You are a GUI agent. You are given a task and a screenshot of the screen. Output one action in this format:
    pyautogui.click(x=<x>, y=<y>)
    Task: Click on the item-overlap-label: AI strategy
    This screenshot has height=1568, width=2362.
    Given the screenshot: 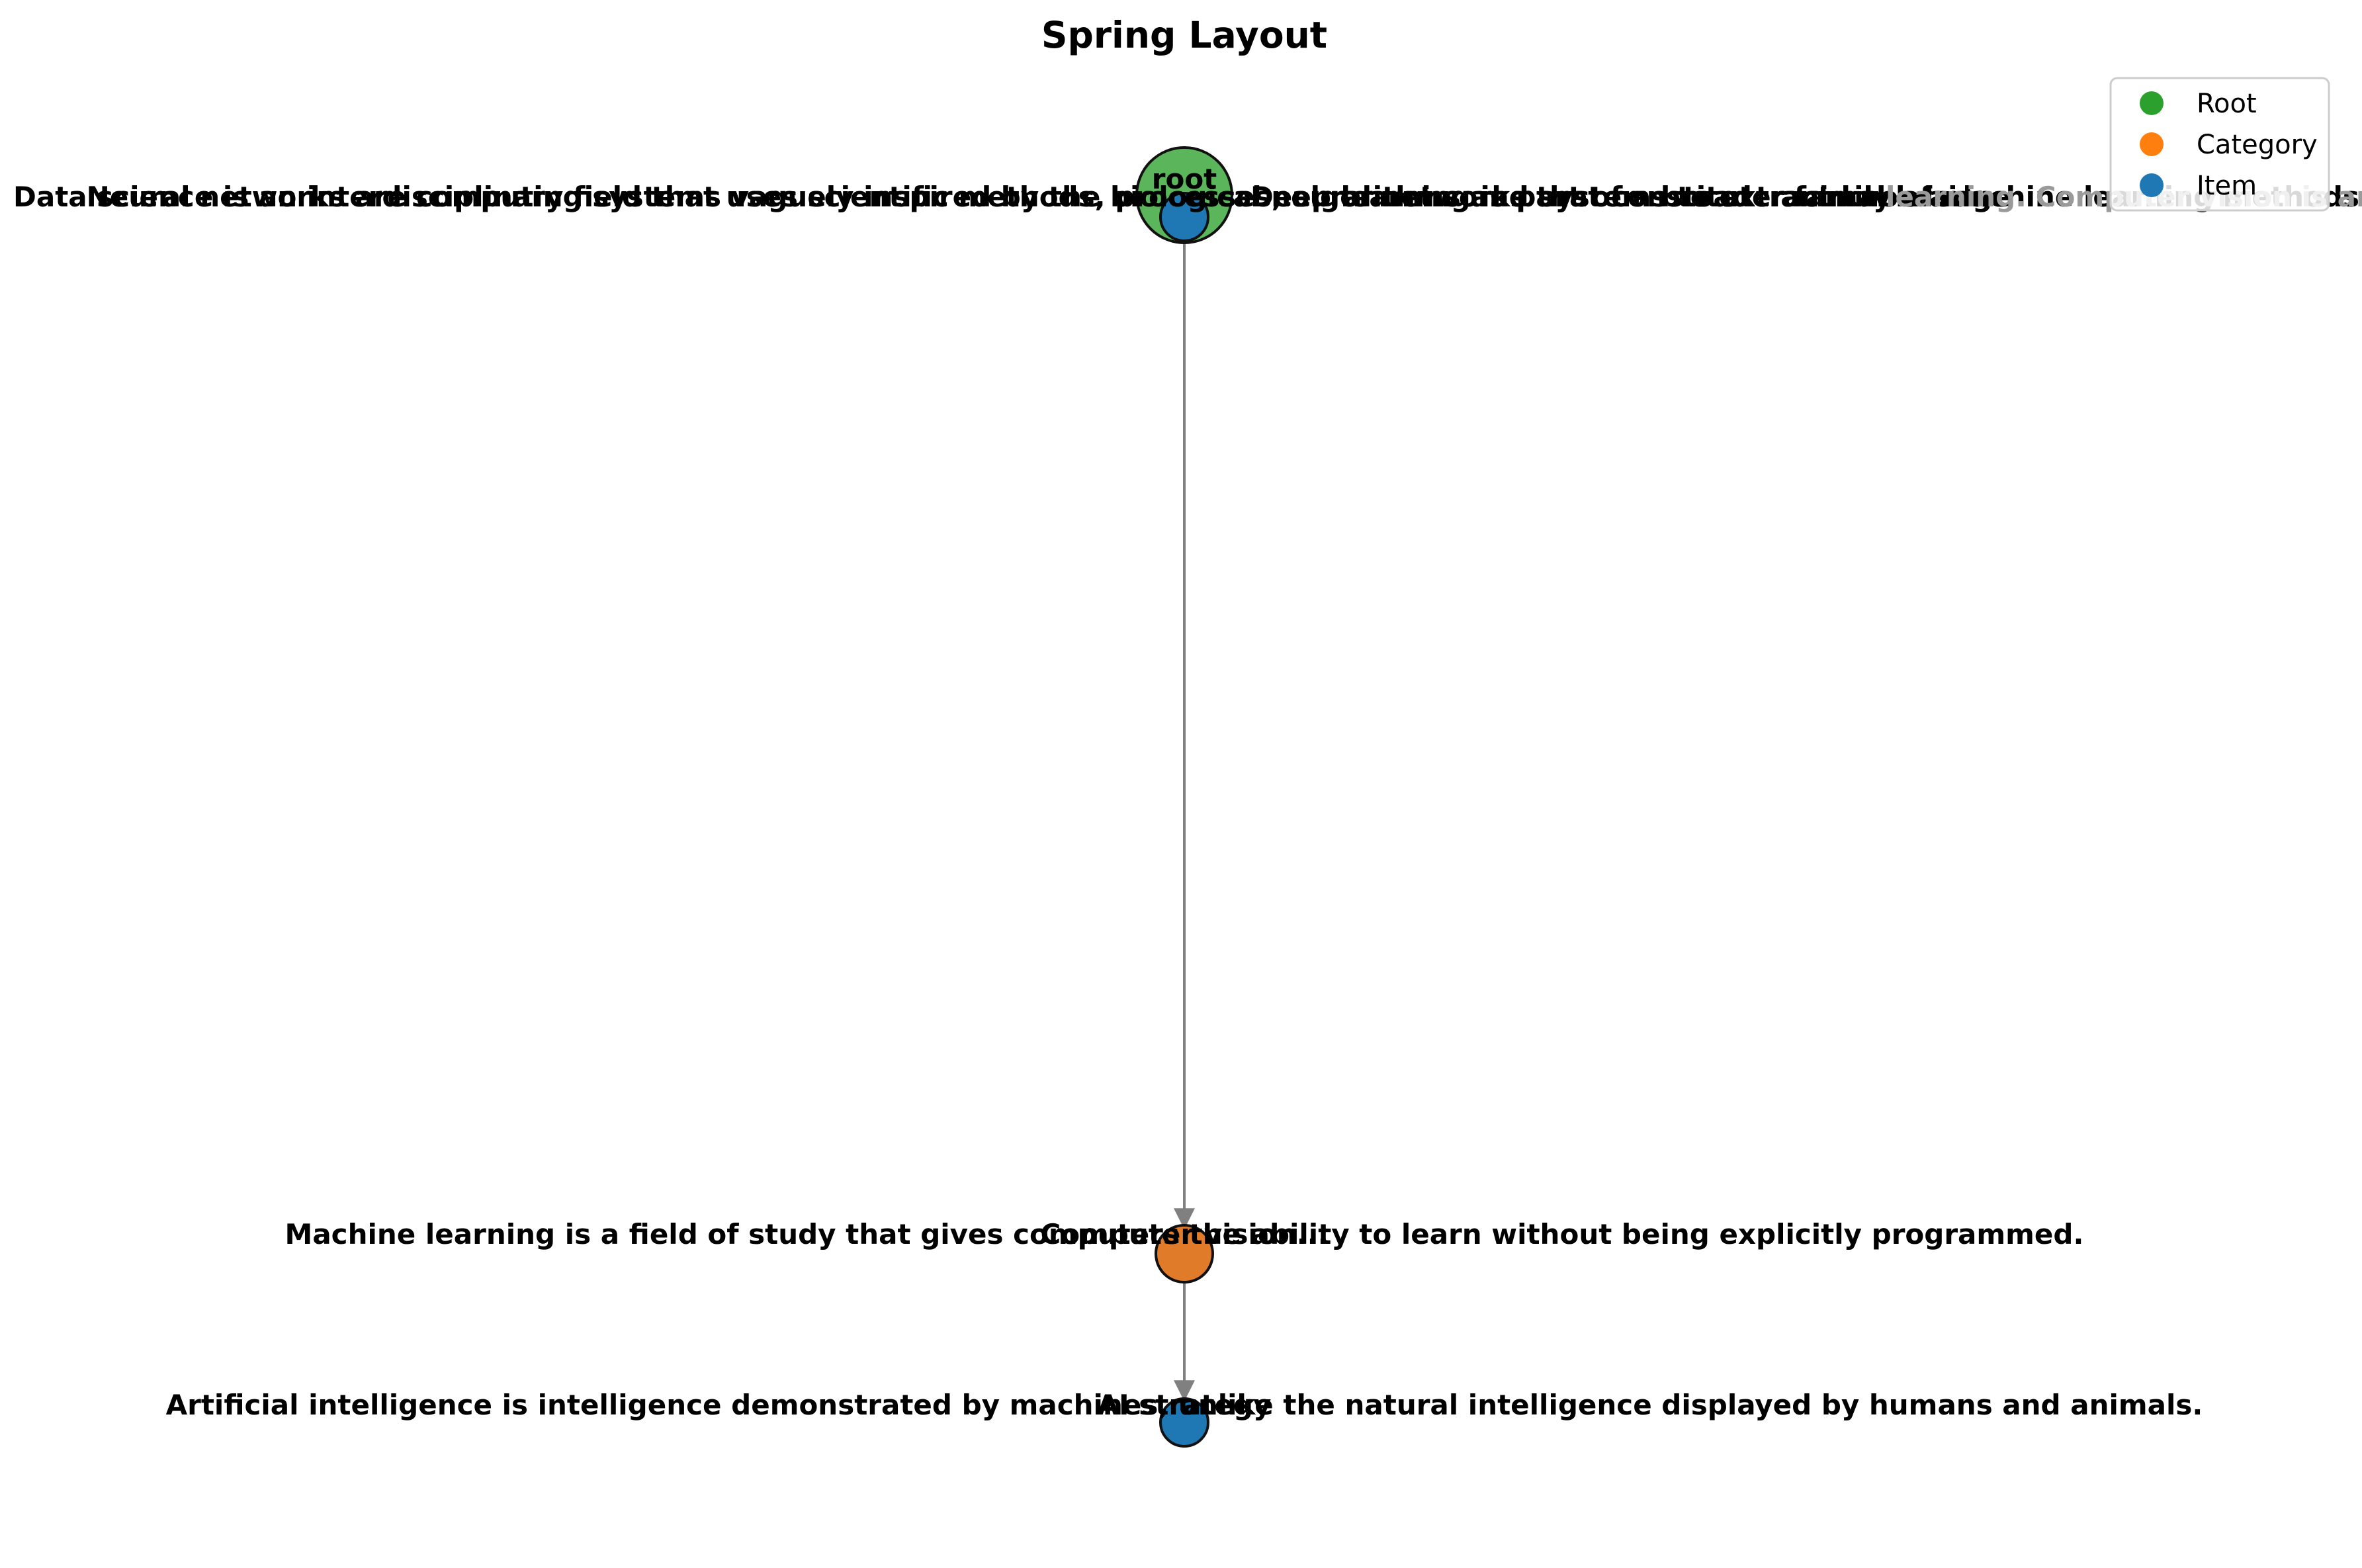 What is the action you would take?
    pyautogui.click(x=1185, y=1405)
    